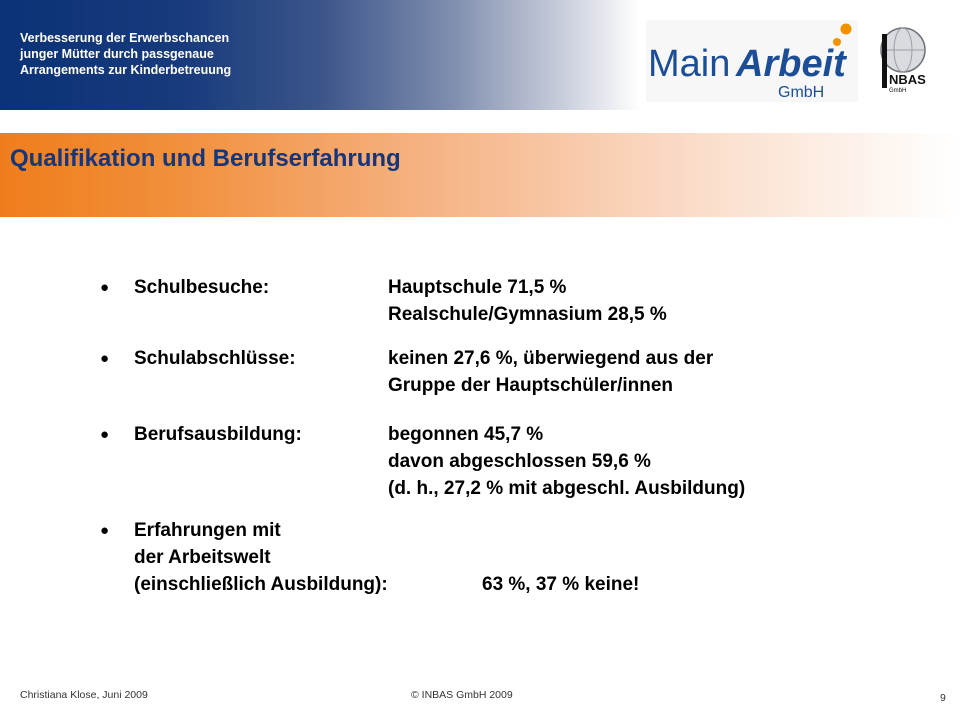 The width and height of the screenshot is (960, 720). I want to click on mainarbeit-logo-gmbh: GmbH, so click(801, 92).